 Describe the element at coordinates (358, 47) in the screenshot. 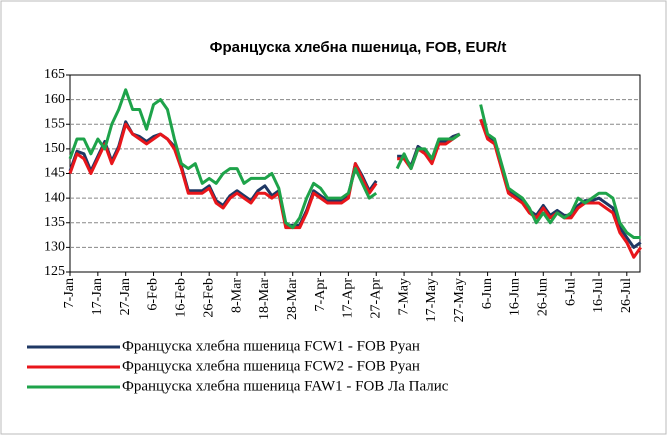

I see `chart-title: Француска хлебна пшеница, FOB, EUR/t` at that location.